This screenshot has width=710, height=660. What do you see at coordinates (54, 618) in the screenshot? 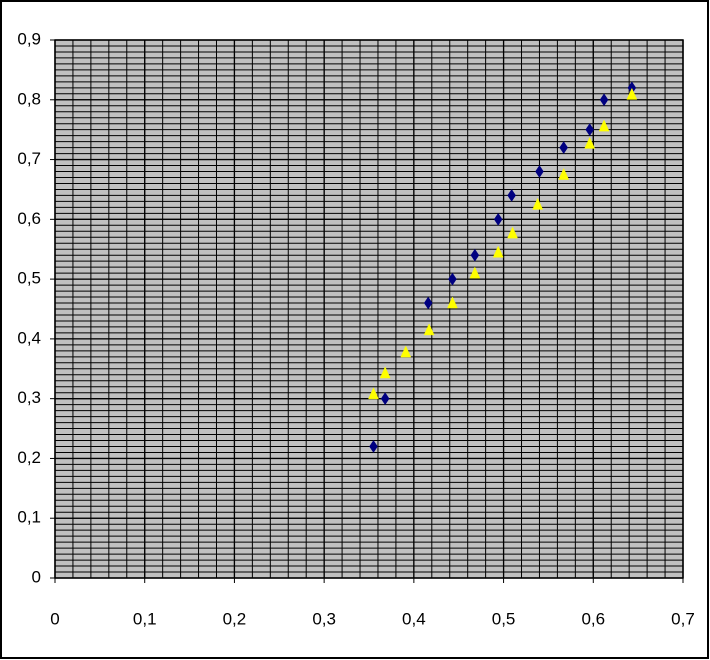
I see `x-tick-label: 0` at bounding box center [54, 618].